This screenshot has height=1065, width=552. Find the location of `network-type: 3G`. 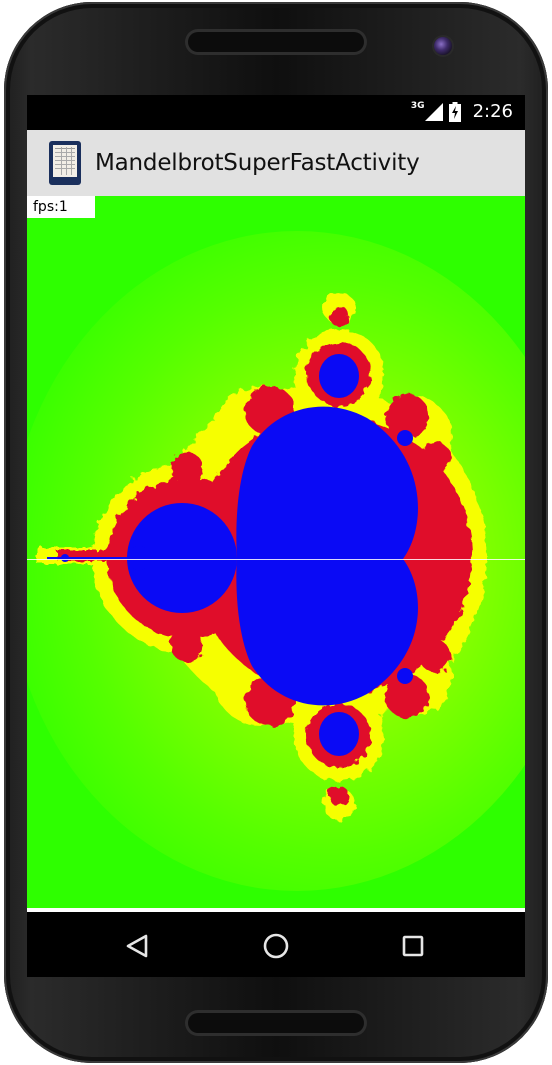

network-type: 3G is located at coordinates (417, 105).